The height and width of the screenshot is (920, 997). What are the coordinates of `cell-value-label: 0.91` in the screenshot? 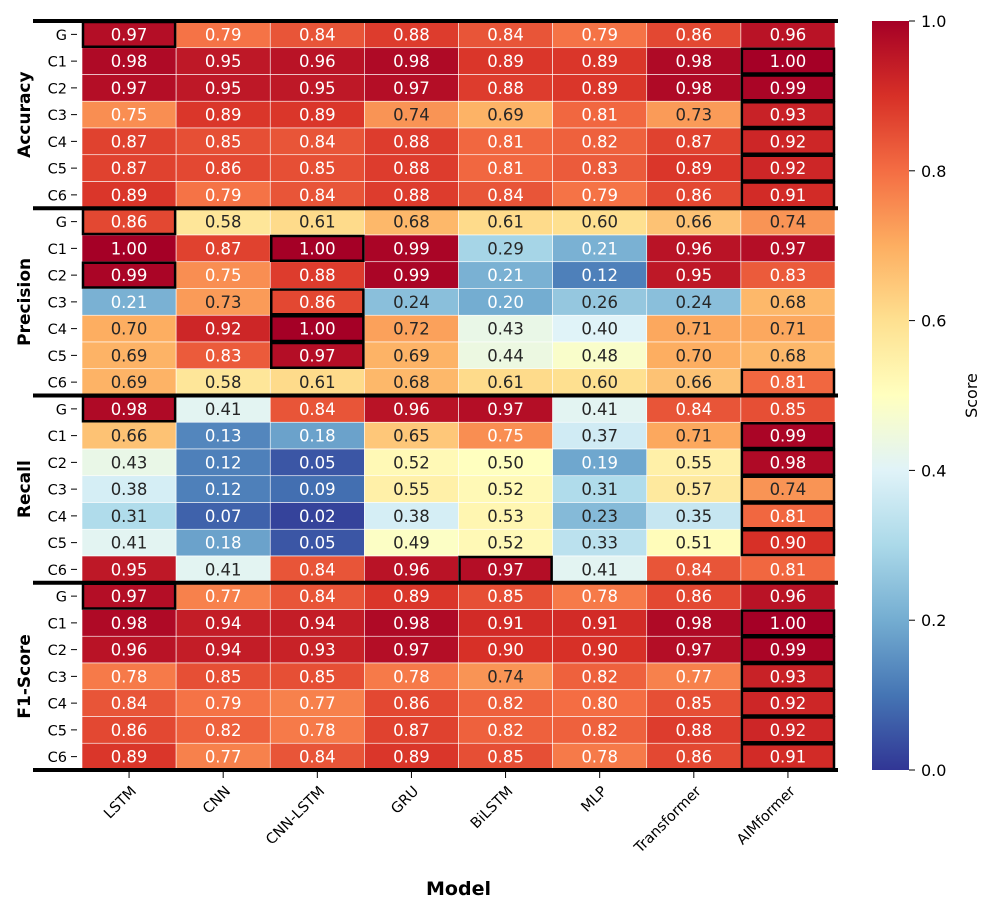 It's located at (505, 623).